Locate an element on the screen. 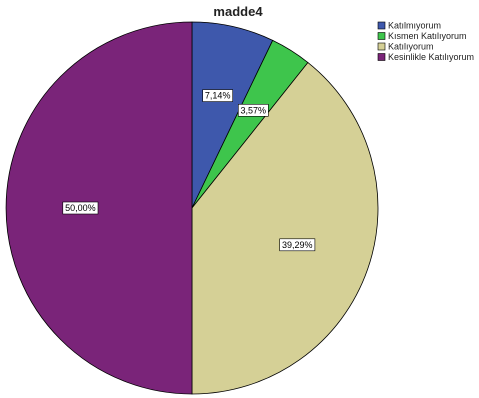  slice-label-text: 3,57% is located at coordinates (254, 110).